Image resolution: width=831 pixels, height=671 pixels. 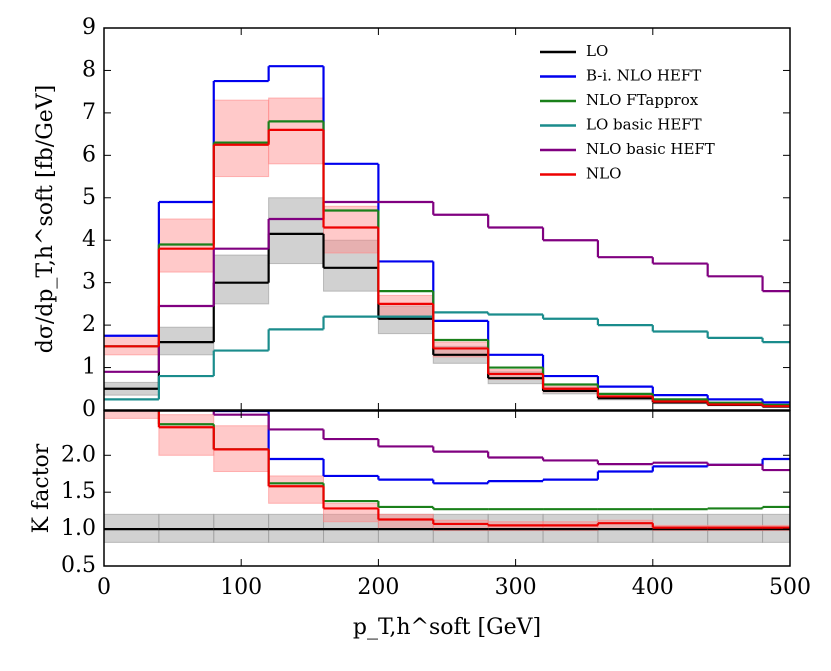 I want to click on x-axis-label: p_T,h^soft [GeV], so click(x=447, y=627).